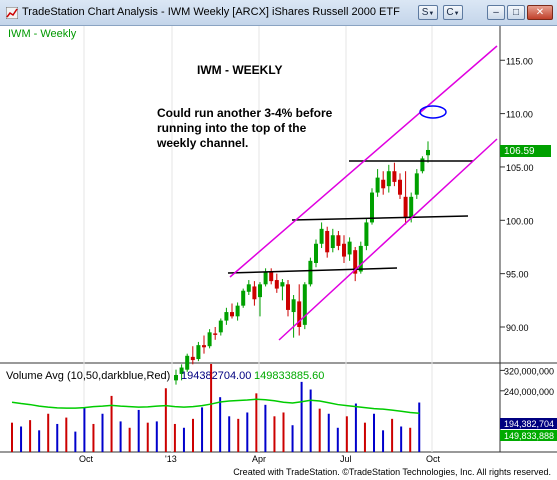 Image resolution: width=557 pixels, height=480 pixels. I want to click on price-axis, so click(528, 246).